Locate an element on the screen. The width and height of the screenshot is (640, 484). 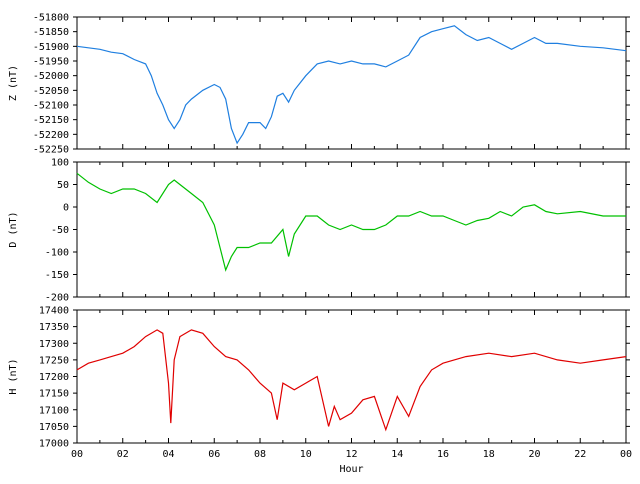
y-tick-label: 17200 is located at coordinates (54, 377).